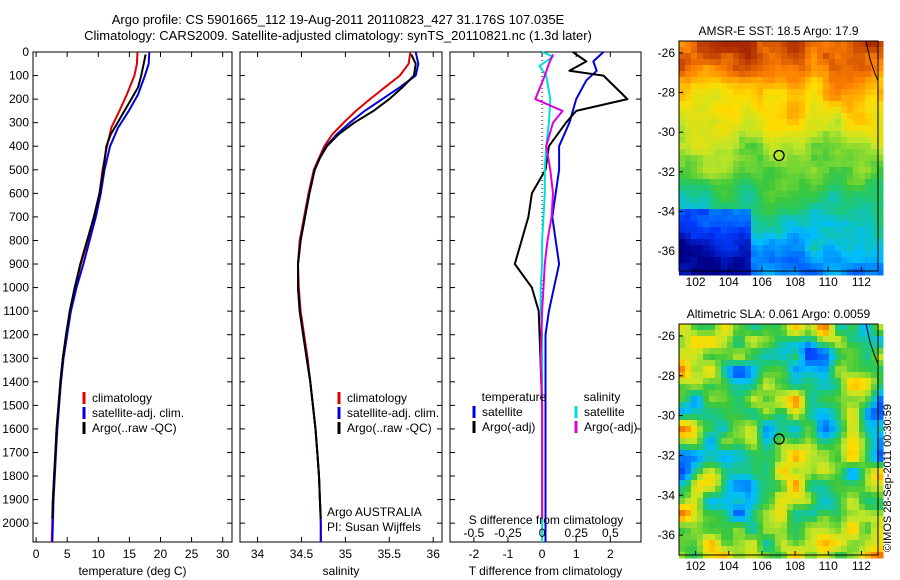 This screenshot has height=580, width=900. What do you see at coordinates (19, 99) in the screenshot?
I see `y-tick-label: 200` at bounding box center [19, 99].